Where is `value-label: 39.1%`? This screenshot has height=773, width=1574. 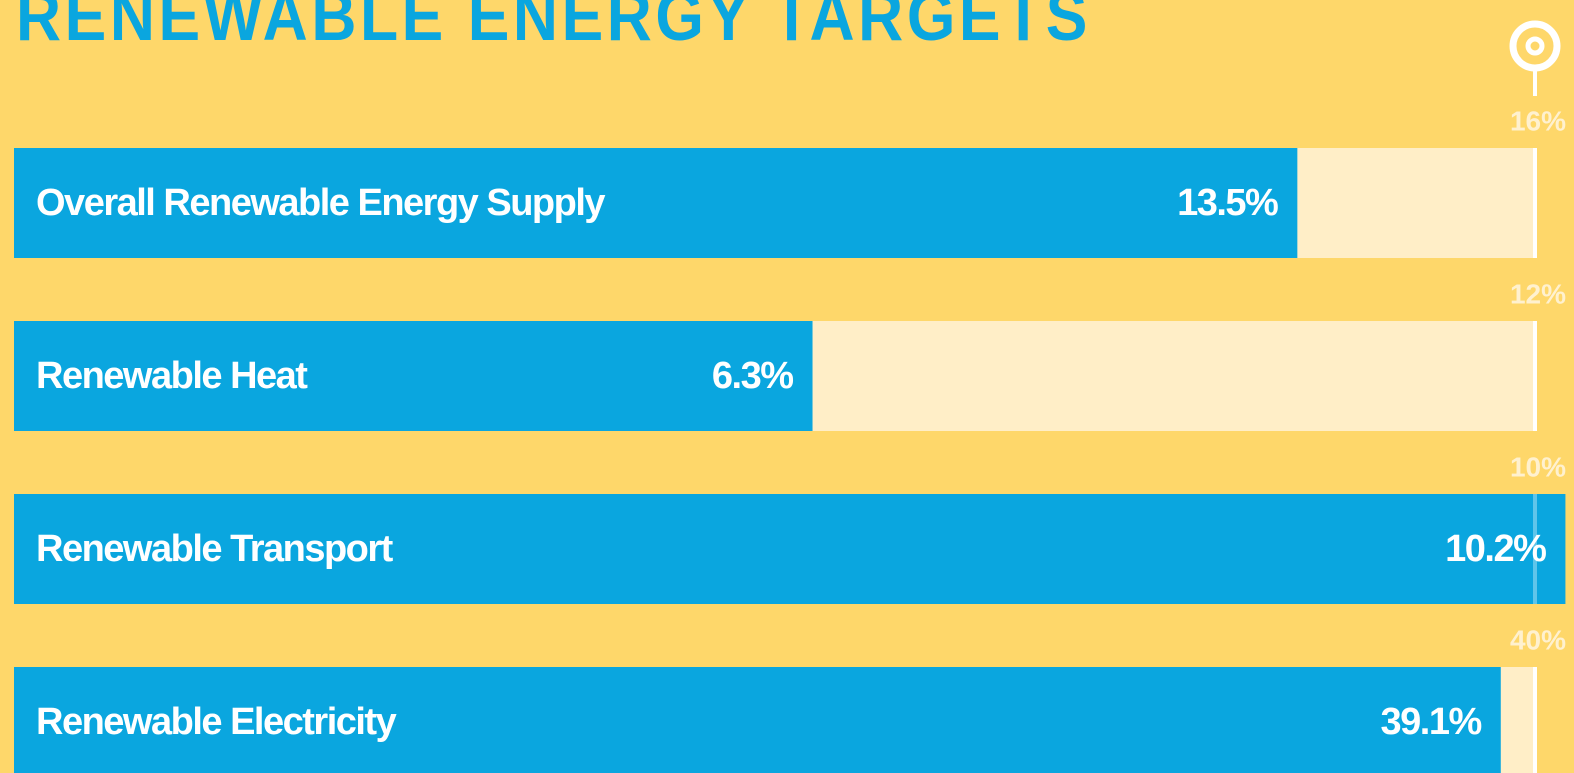
value-label: 39.1% is located at coordinates (1431, 722).